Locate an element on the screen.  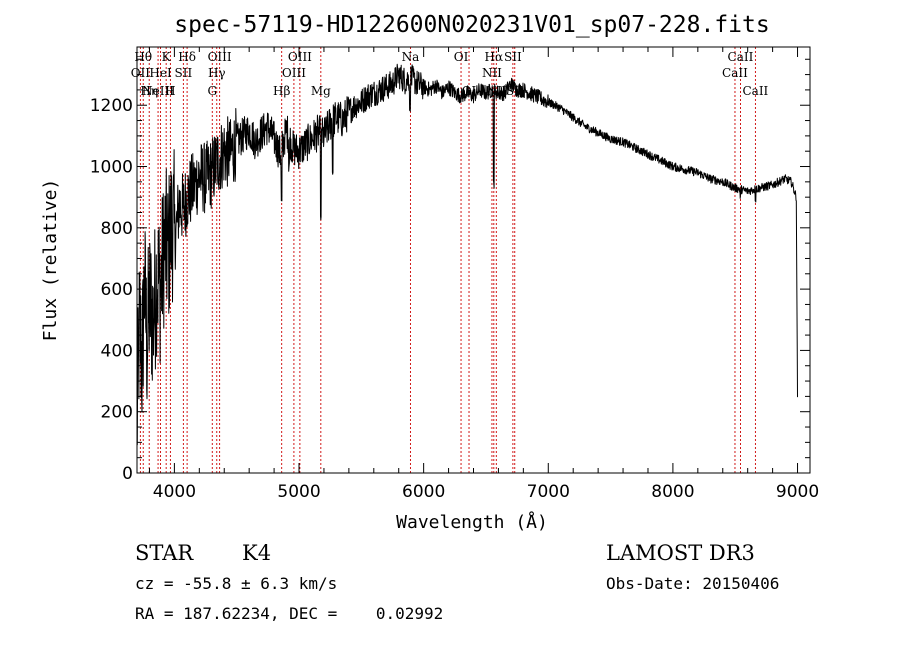
y-tick-label: 600 is located at coordinates (117, 290).